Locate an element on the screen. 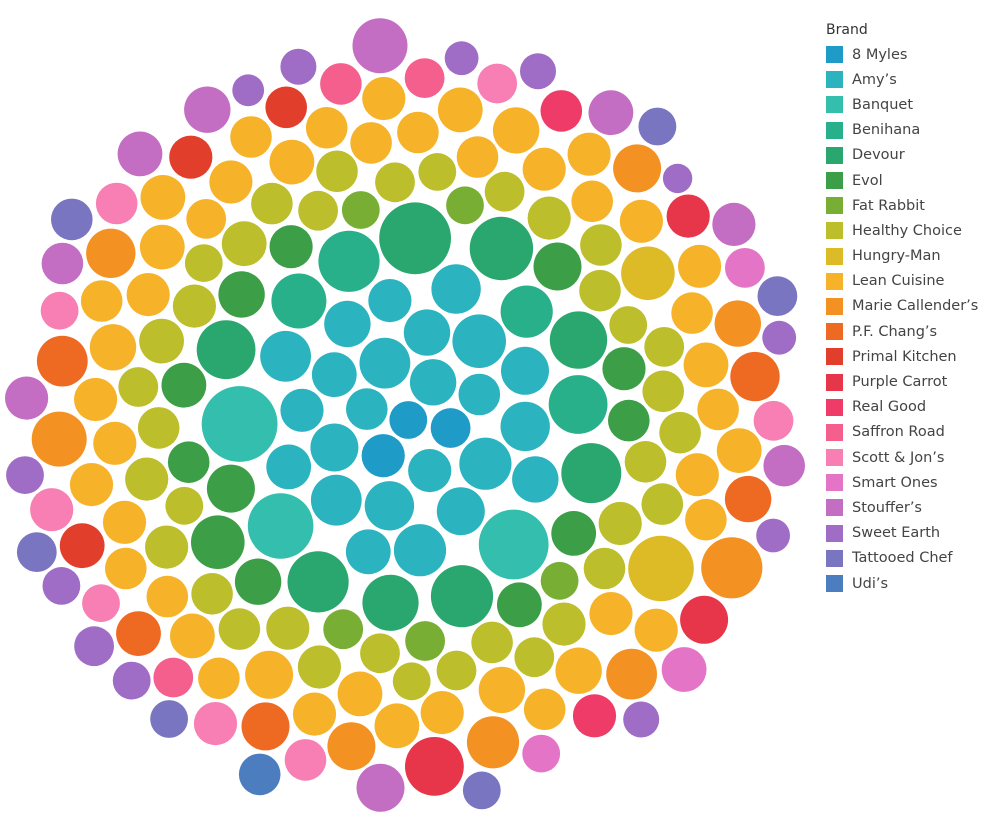 The image size is (1000, 834). legend-item: Smart Ones is located at coordinates (911, 482).